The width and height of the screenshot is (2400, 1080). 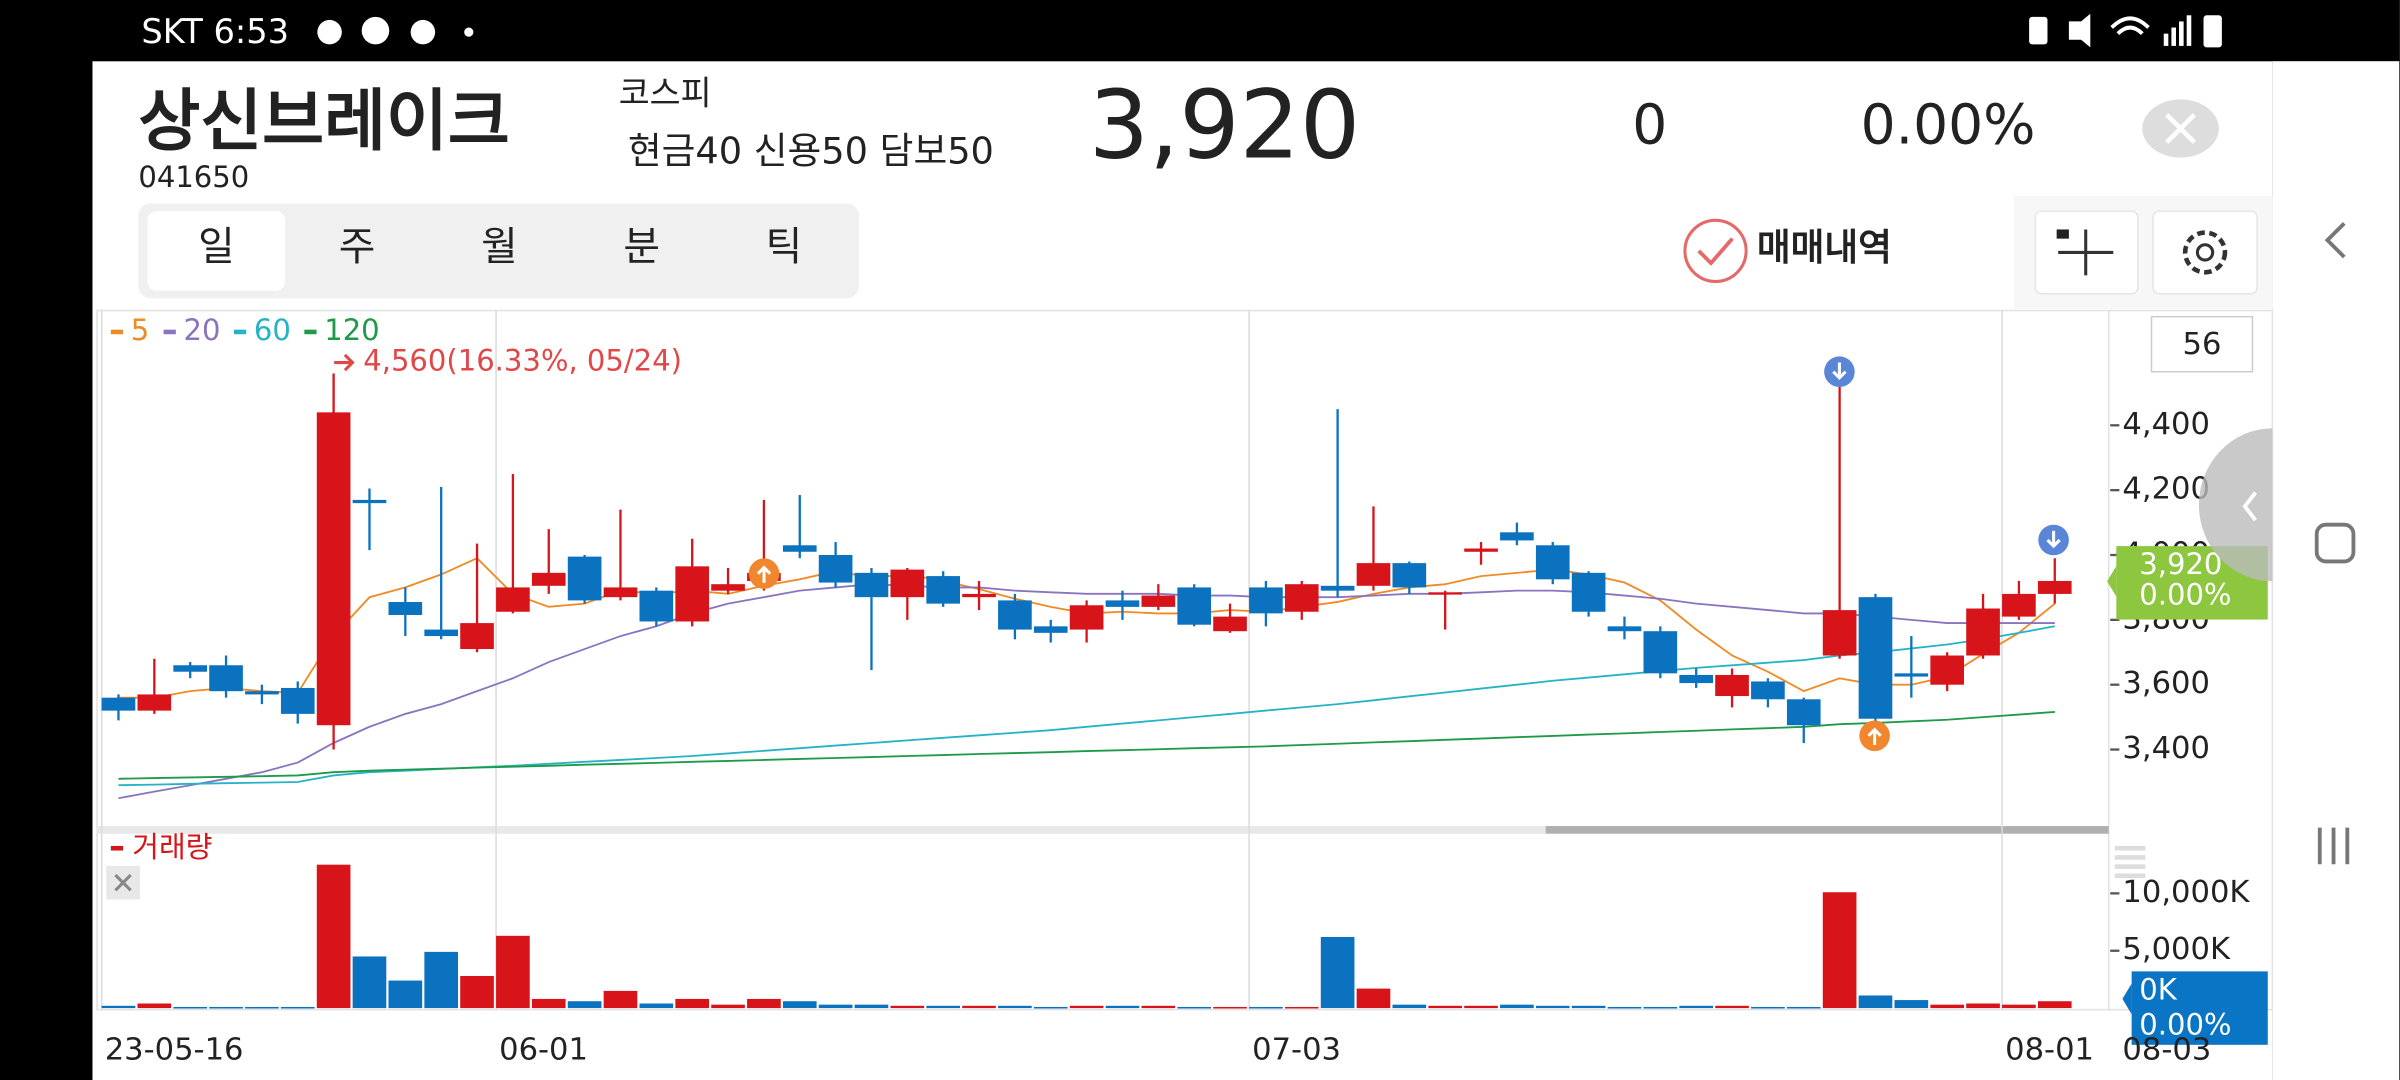 I want to click on price-tag-pct: 0.00%, so click(x=2185, y=595).